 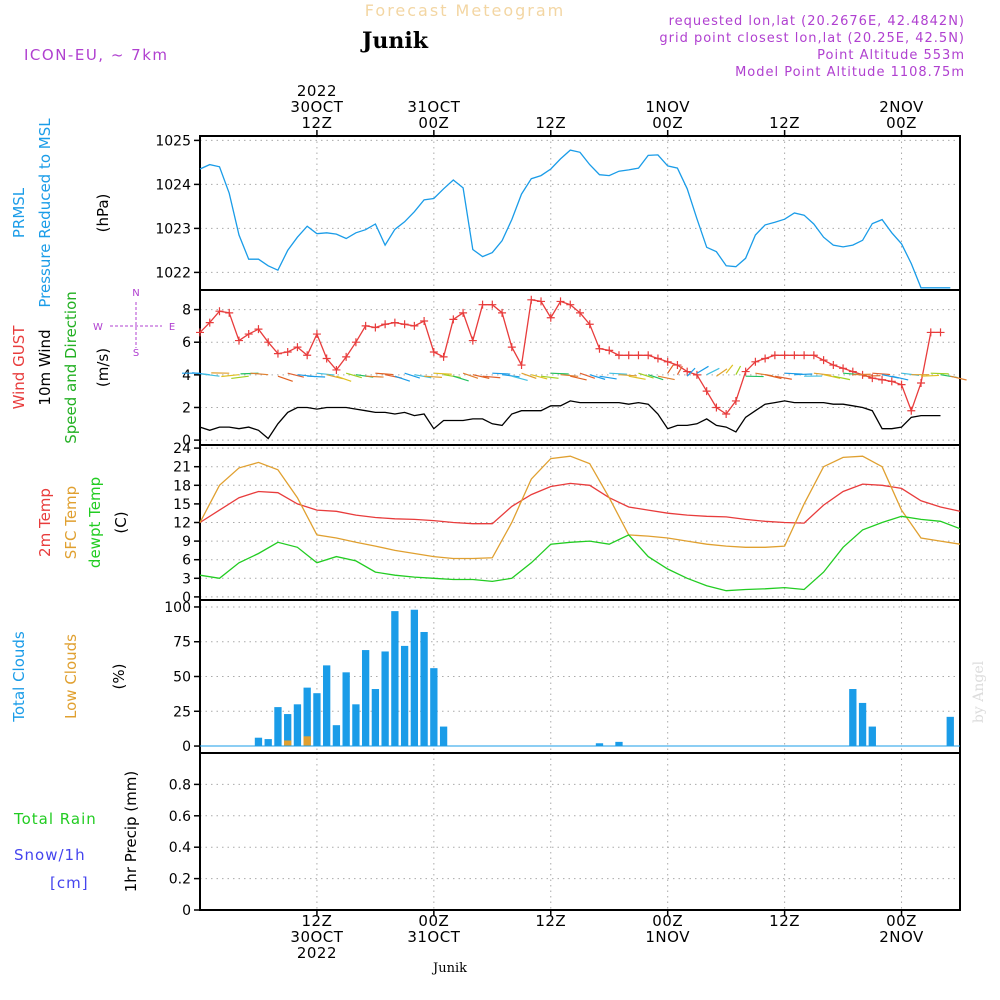 I want to click on panel-label: Wind GUST, so click(x=19, y=367).